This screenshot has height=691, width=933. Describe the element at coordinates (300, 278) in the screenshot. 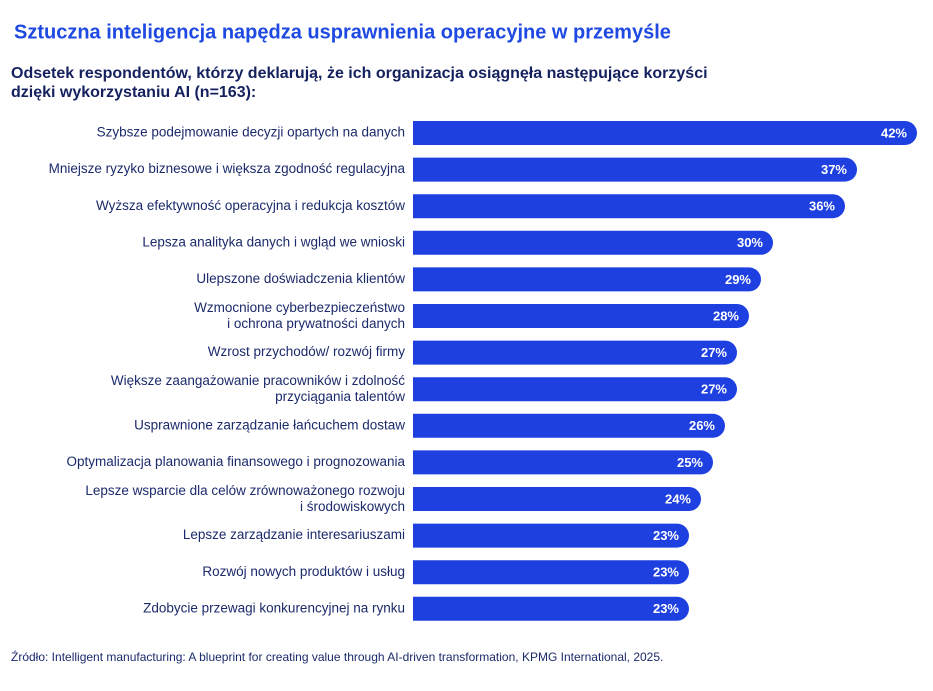

I see `category-label: Ulepszone doświadczenia klientów` at that location.